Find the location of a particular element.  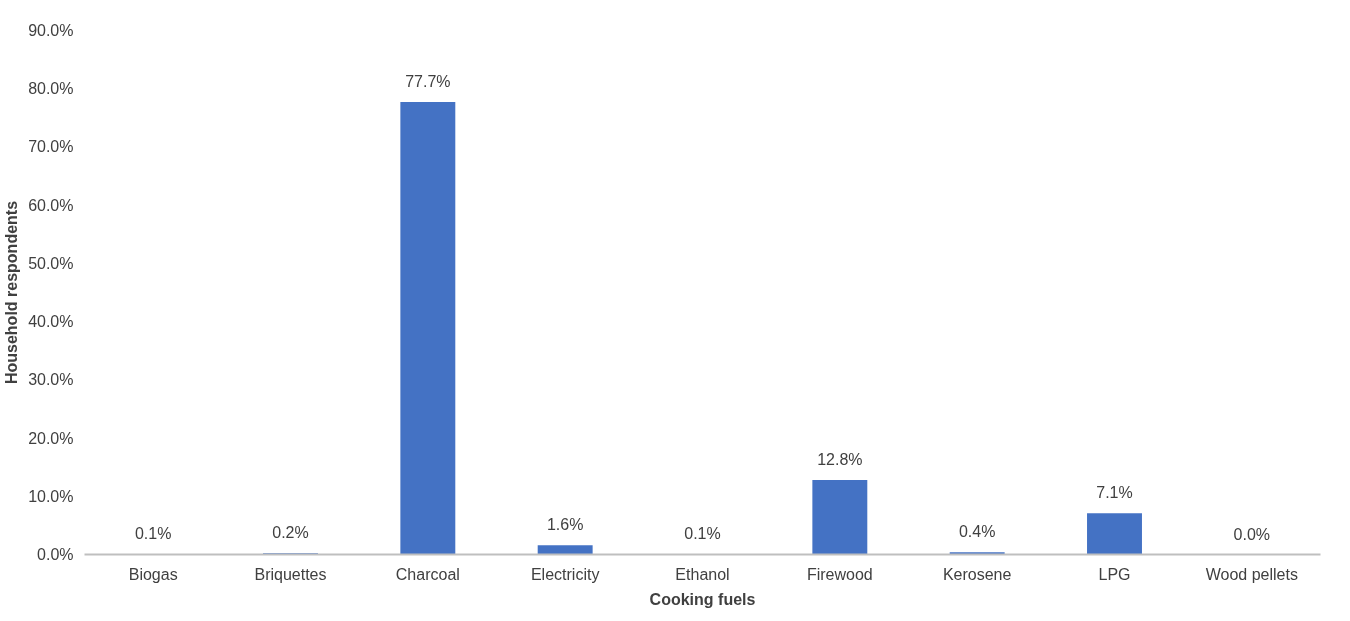

data-label: 7.1% is located at coordinates (1114, 493).